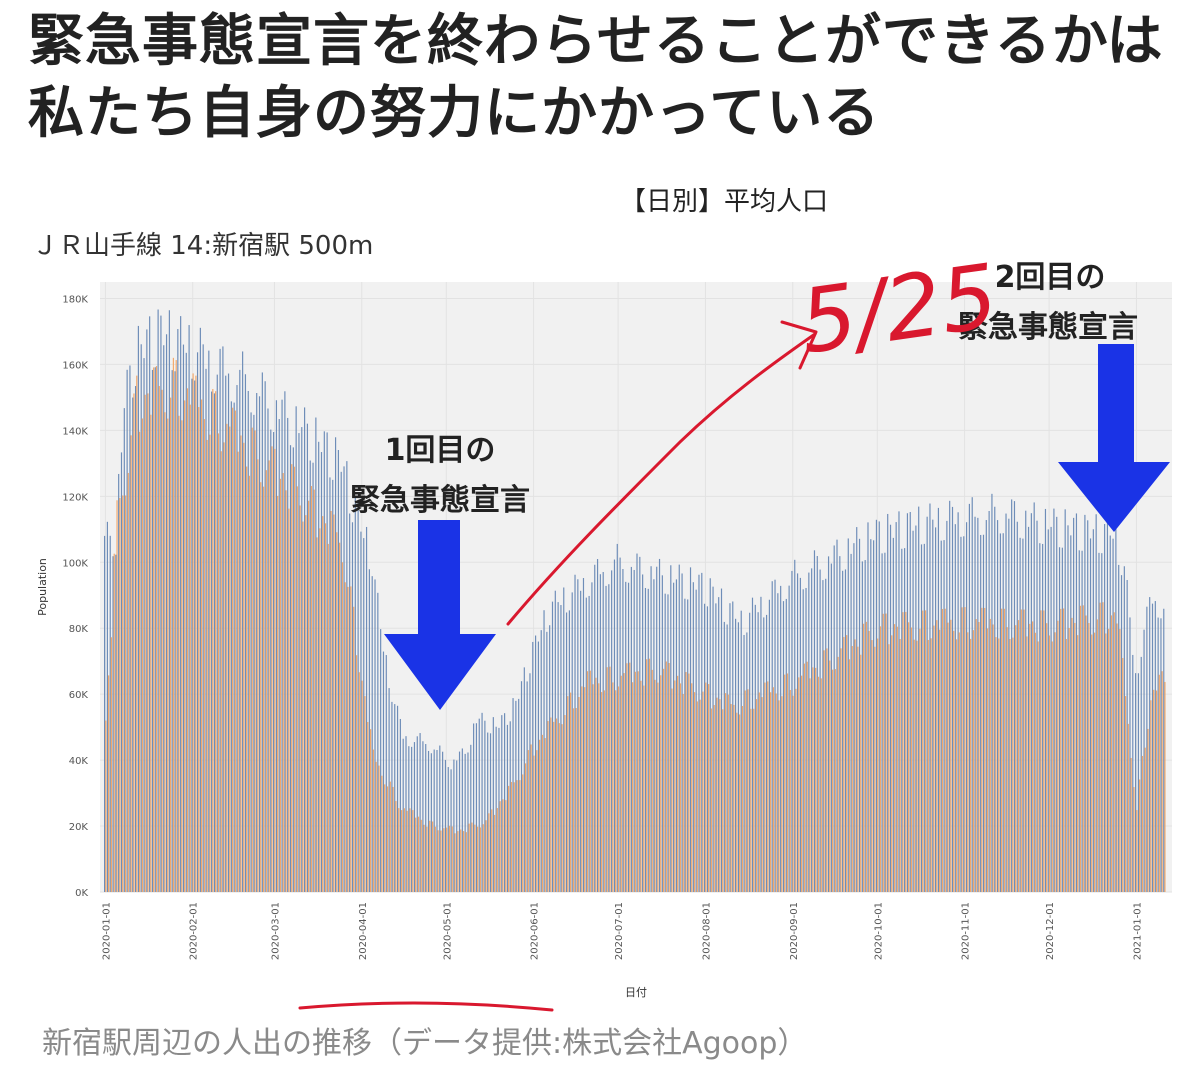 Image resolution: width=1200 pixels, height=1072 pixels. What do you see at coordinates (724, 202) in the screenshot?
I see `chart-title: 【日別】平均人口` at bounding box center [724, 202].